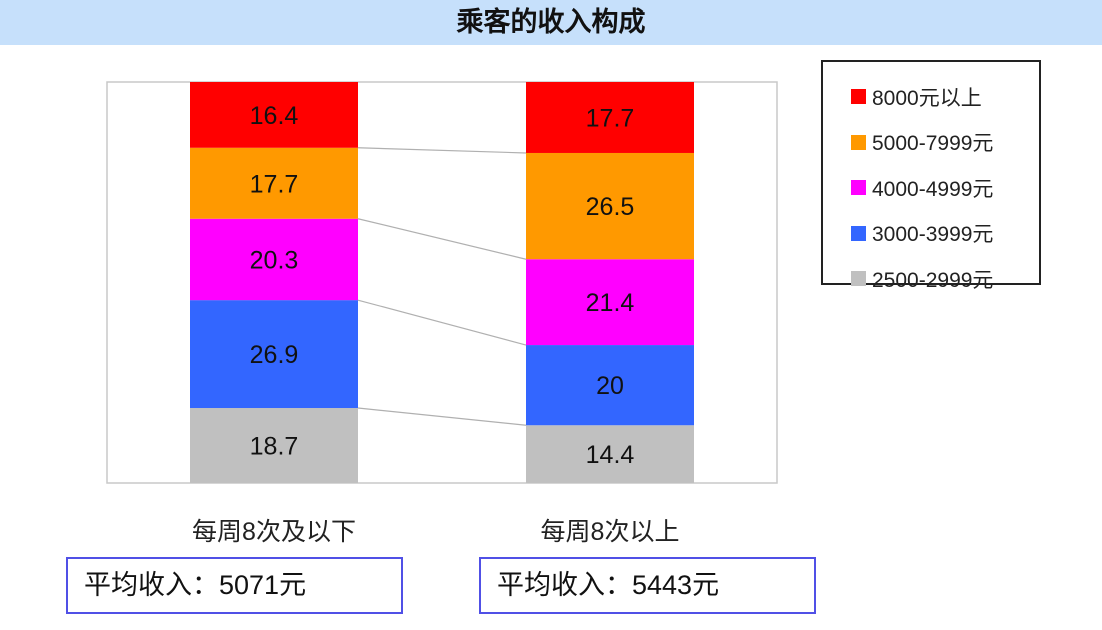 The width and height of the screenshot is (1102, 630). I want to click on data-label: 18.7, so click(274, 447).